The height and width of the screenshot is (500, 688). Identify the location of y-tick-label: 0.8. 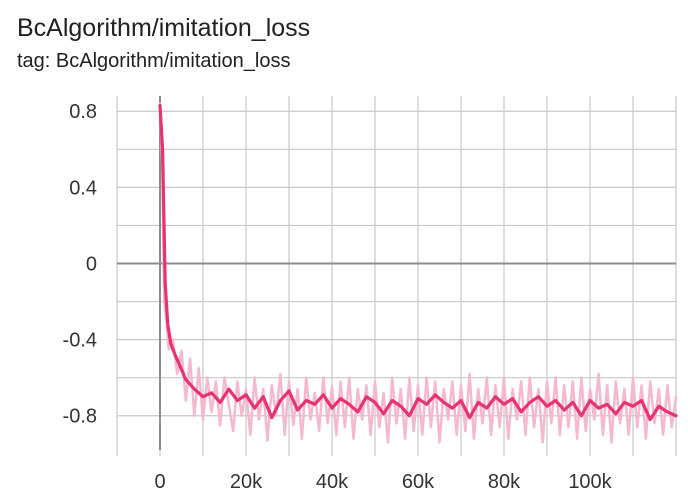
(83, 112).